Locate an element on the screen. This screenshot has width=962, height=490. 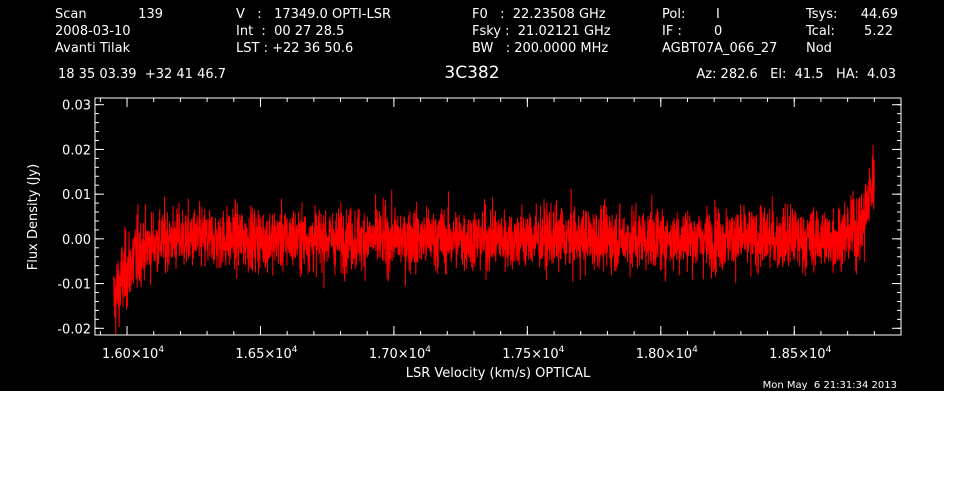
y-tick-label: 0.03 is located at coordinates (76, 106).